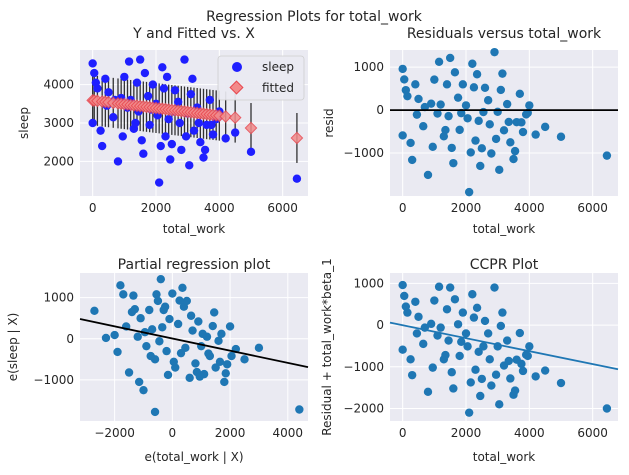 This screenshot has width=629, height=475. What do you see at coordinates (58, 123) in the screenshot?
I see `y-tick-label: 3000` at bounding box center [58, 123].